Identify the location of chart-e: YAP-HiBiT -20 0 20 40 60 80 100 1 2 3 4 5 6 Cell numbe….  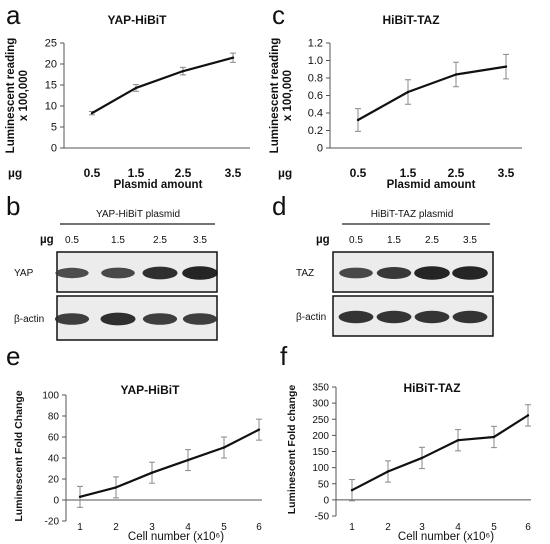
(137, 463).